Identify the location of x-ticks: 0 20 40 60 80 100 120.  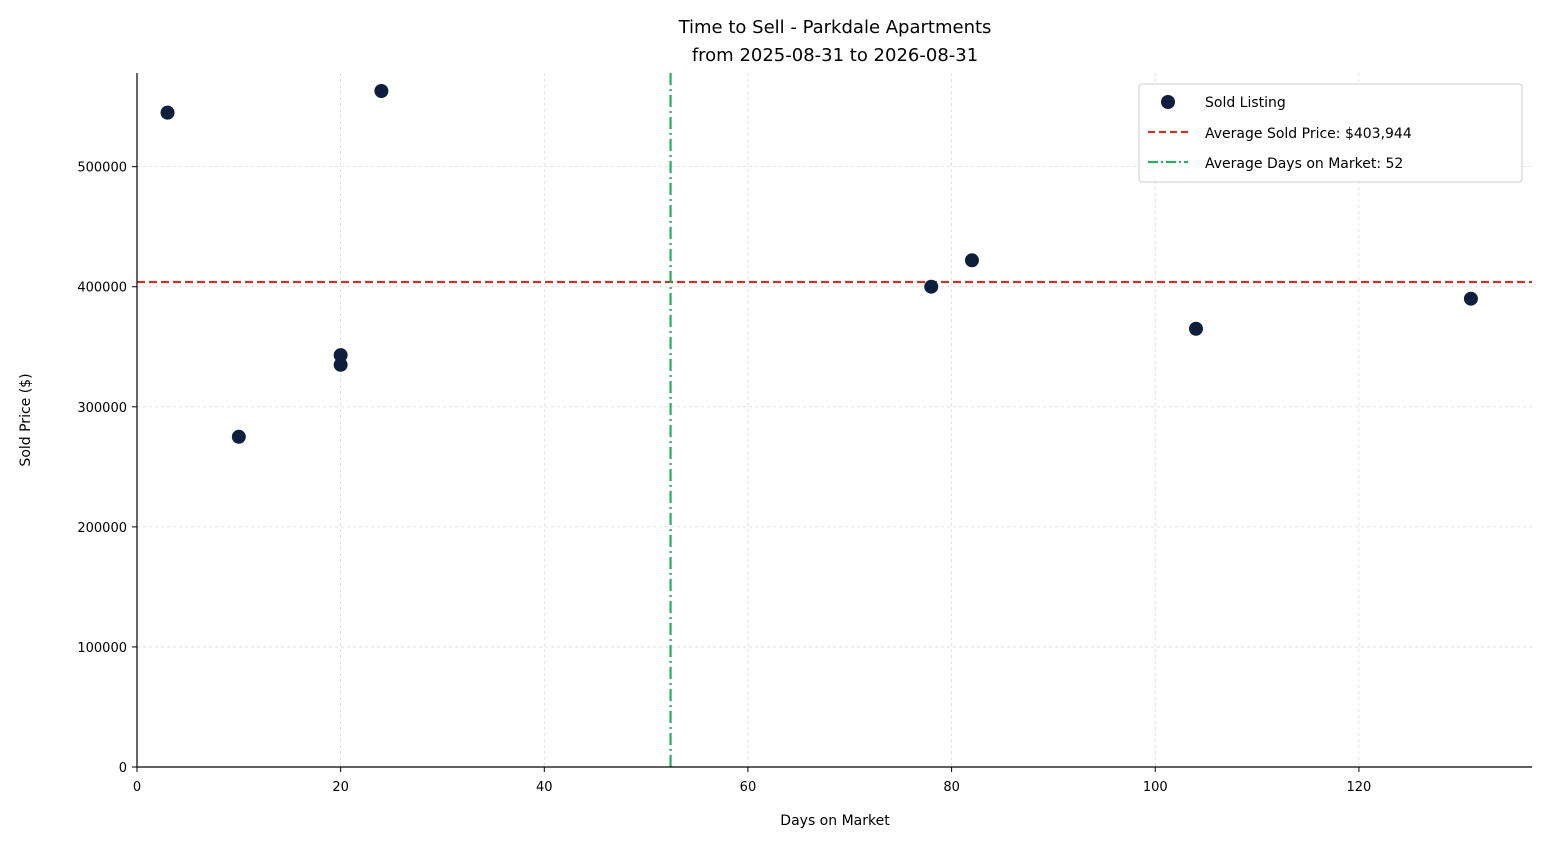
(752, 781).